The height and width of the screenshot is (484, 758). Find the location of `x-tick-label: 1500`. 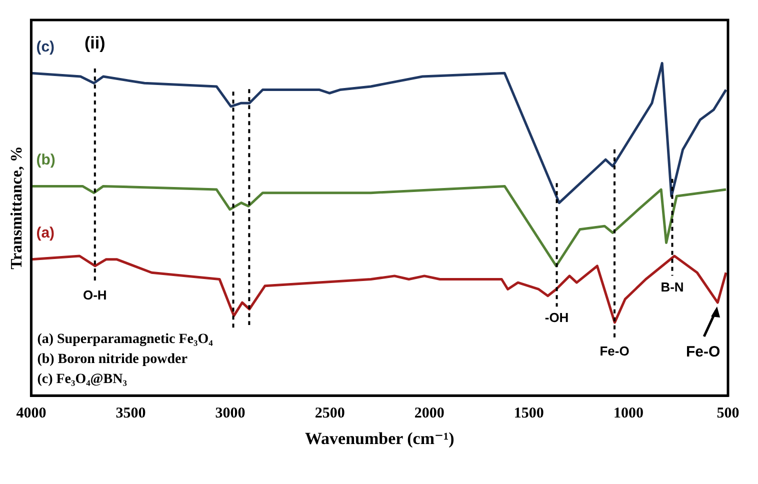

x-tick-label: 1500 is located at coordinates (529, 413).